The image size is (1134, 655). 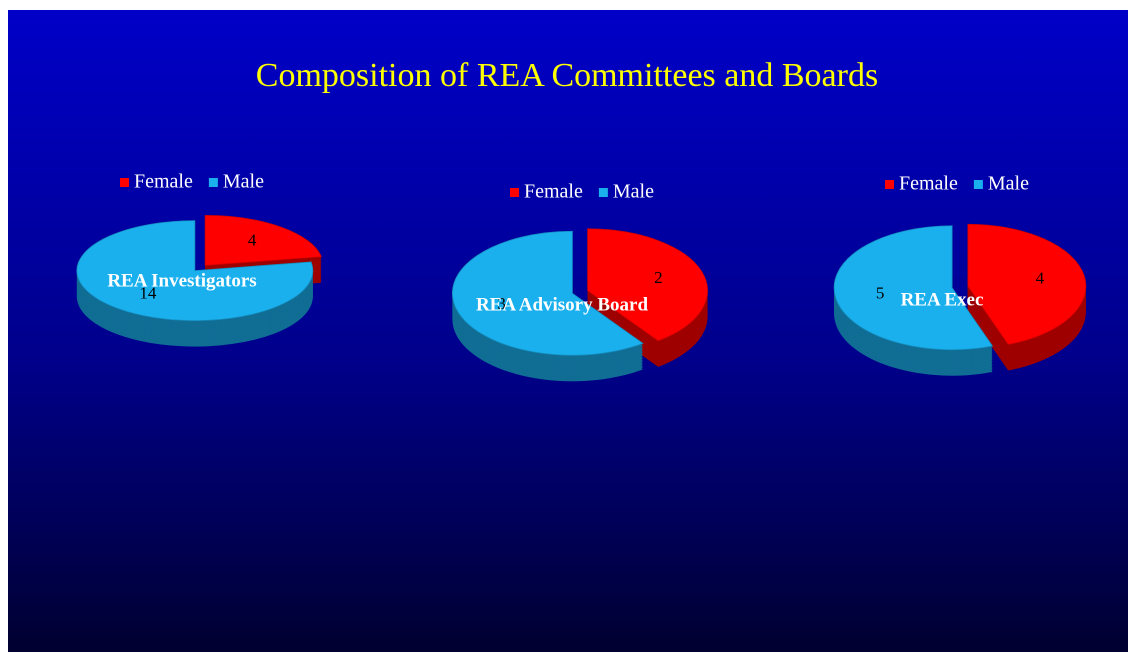 What do you see at coordinates (880, 292) in the screenshot?
I see `data-label: 5` at bounding box center [880, 292].